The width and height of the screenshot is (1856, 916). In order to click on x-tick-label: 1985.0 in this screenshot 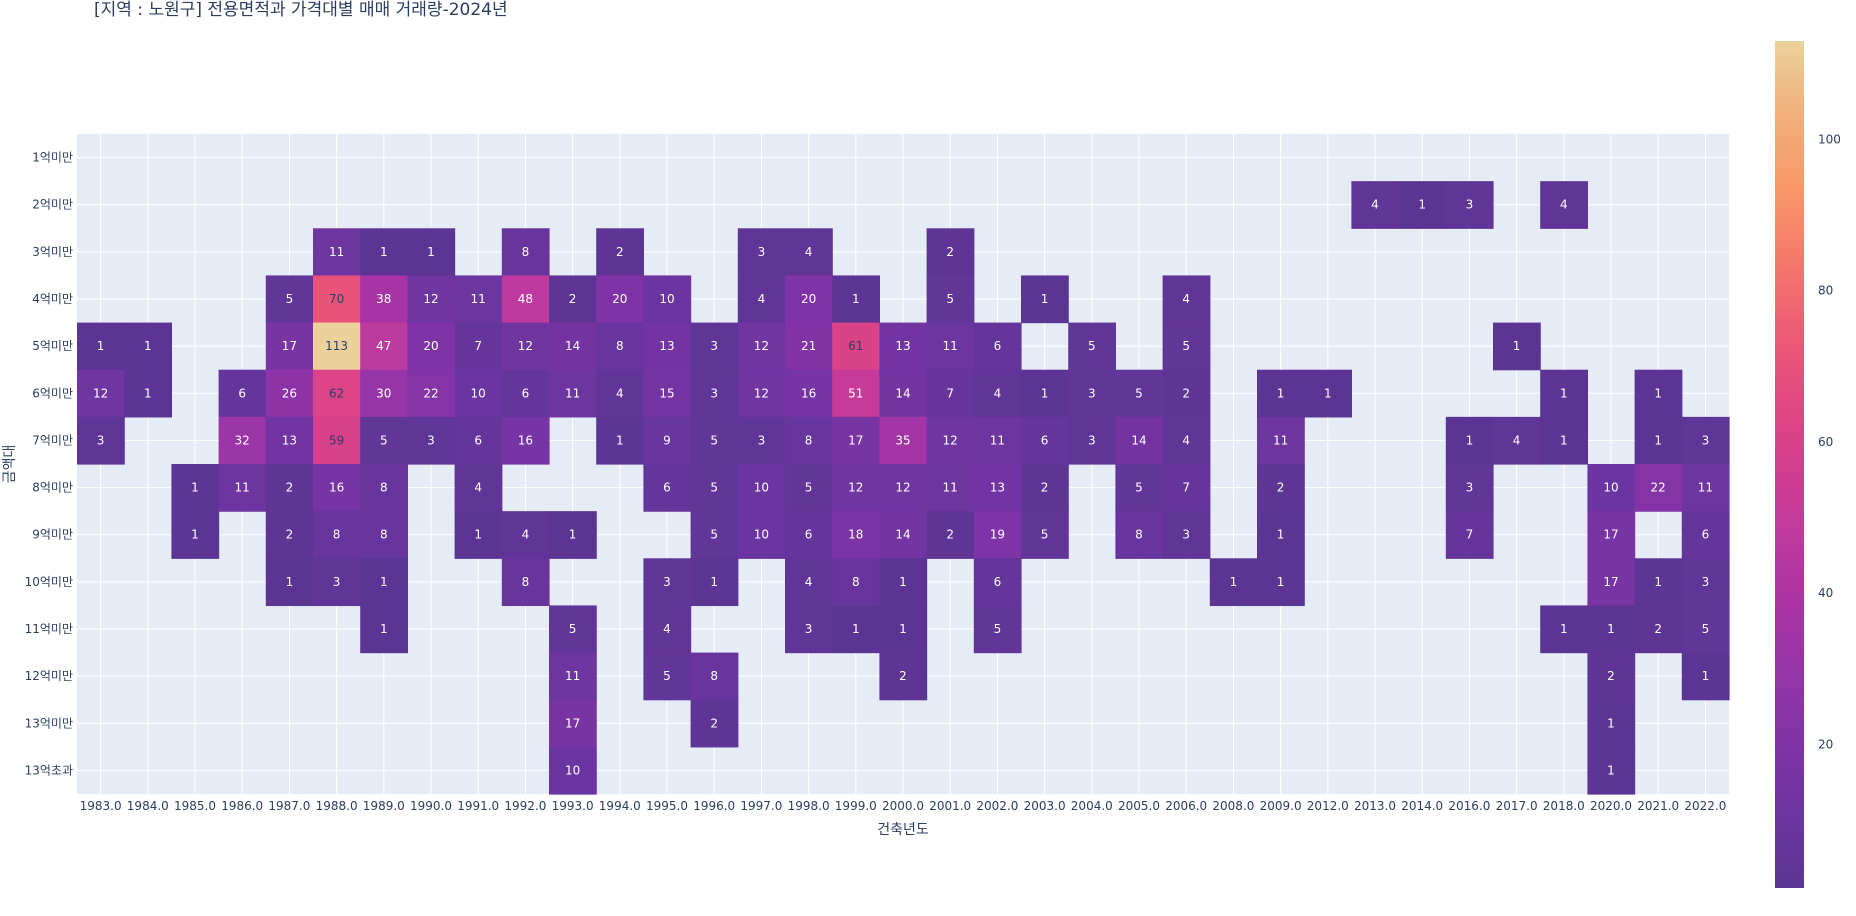, I will do `click(195, 806)`.